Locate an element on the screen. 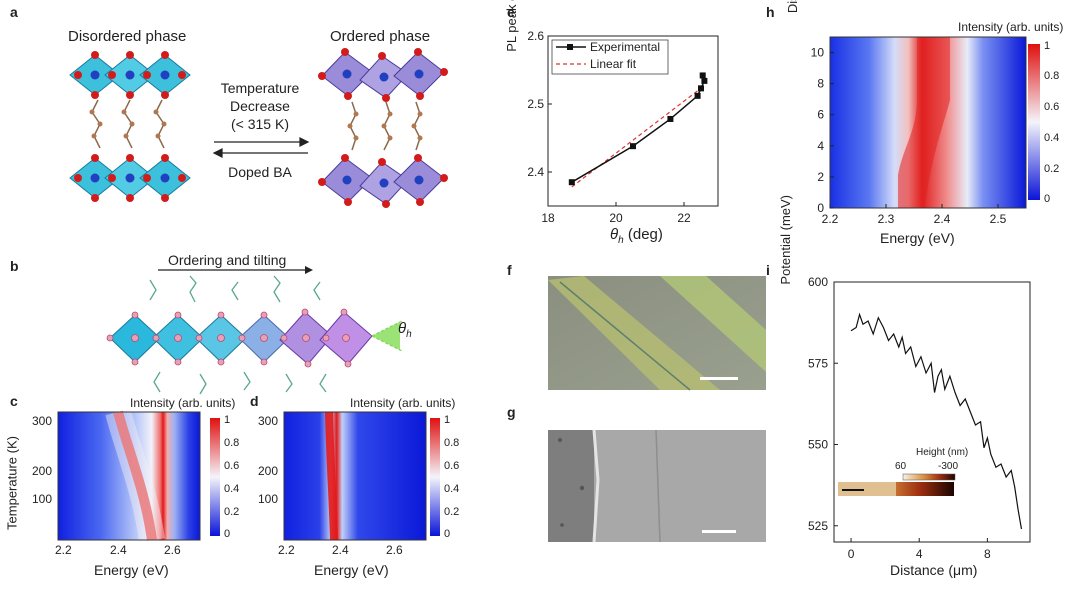  ytick-label-h: 8 is located at coordinates (820, 84).